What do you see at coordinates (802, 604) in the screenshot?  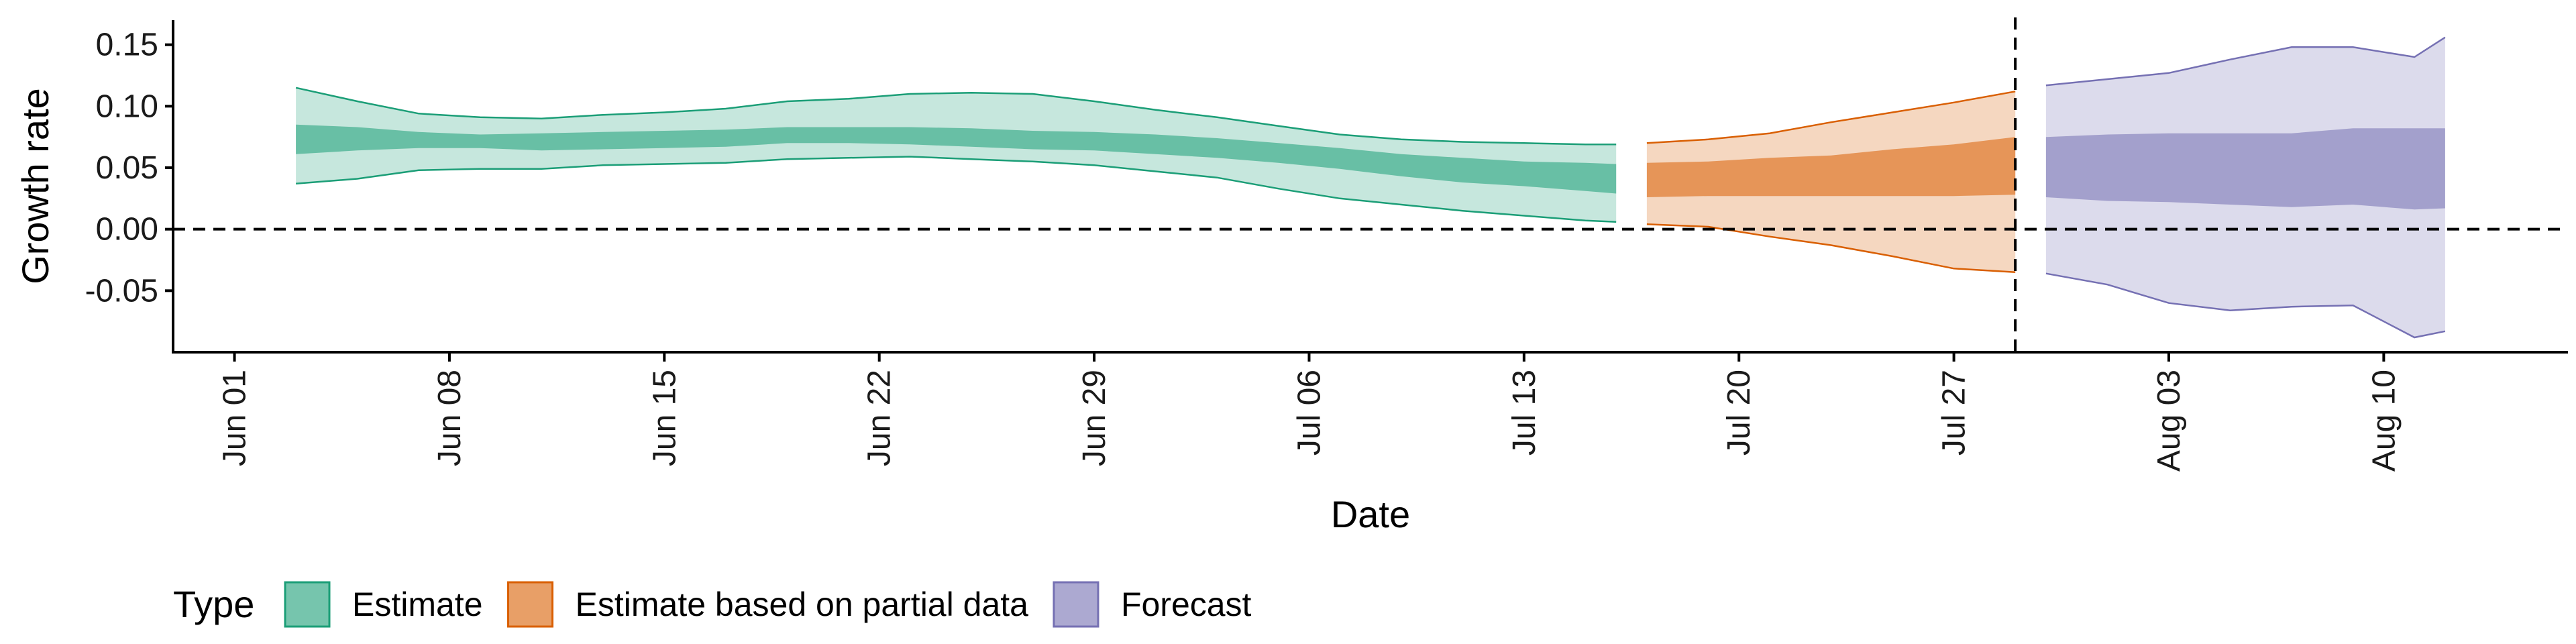 I see `legend-label-series-1: Estimate based on partial data` at bounding box center [802, 604].